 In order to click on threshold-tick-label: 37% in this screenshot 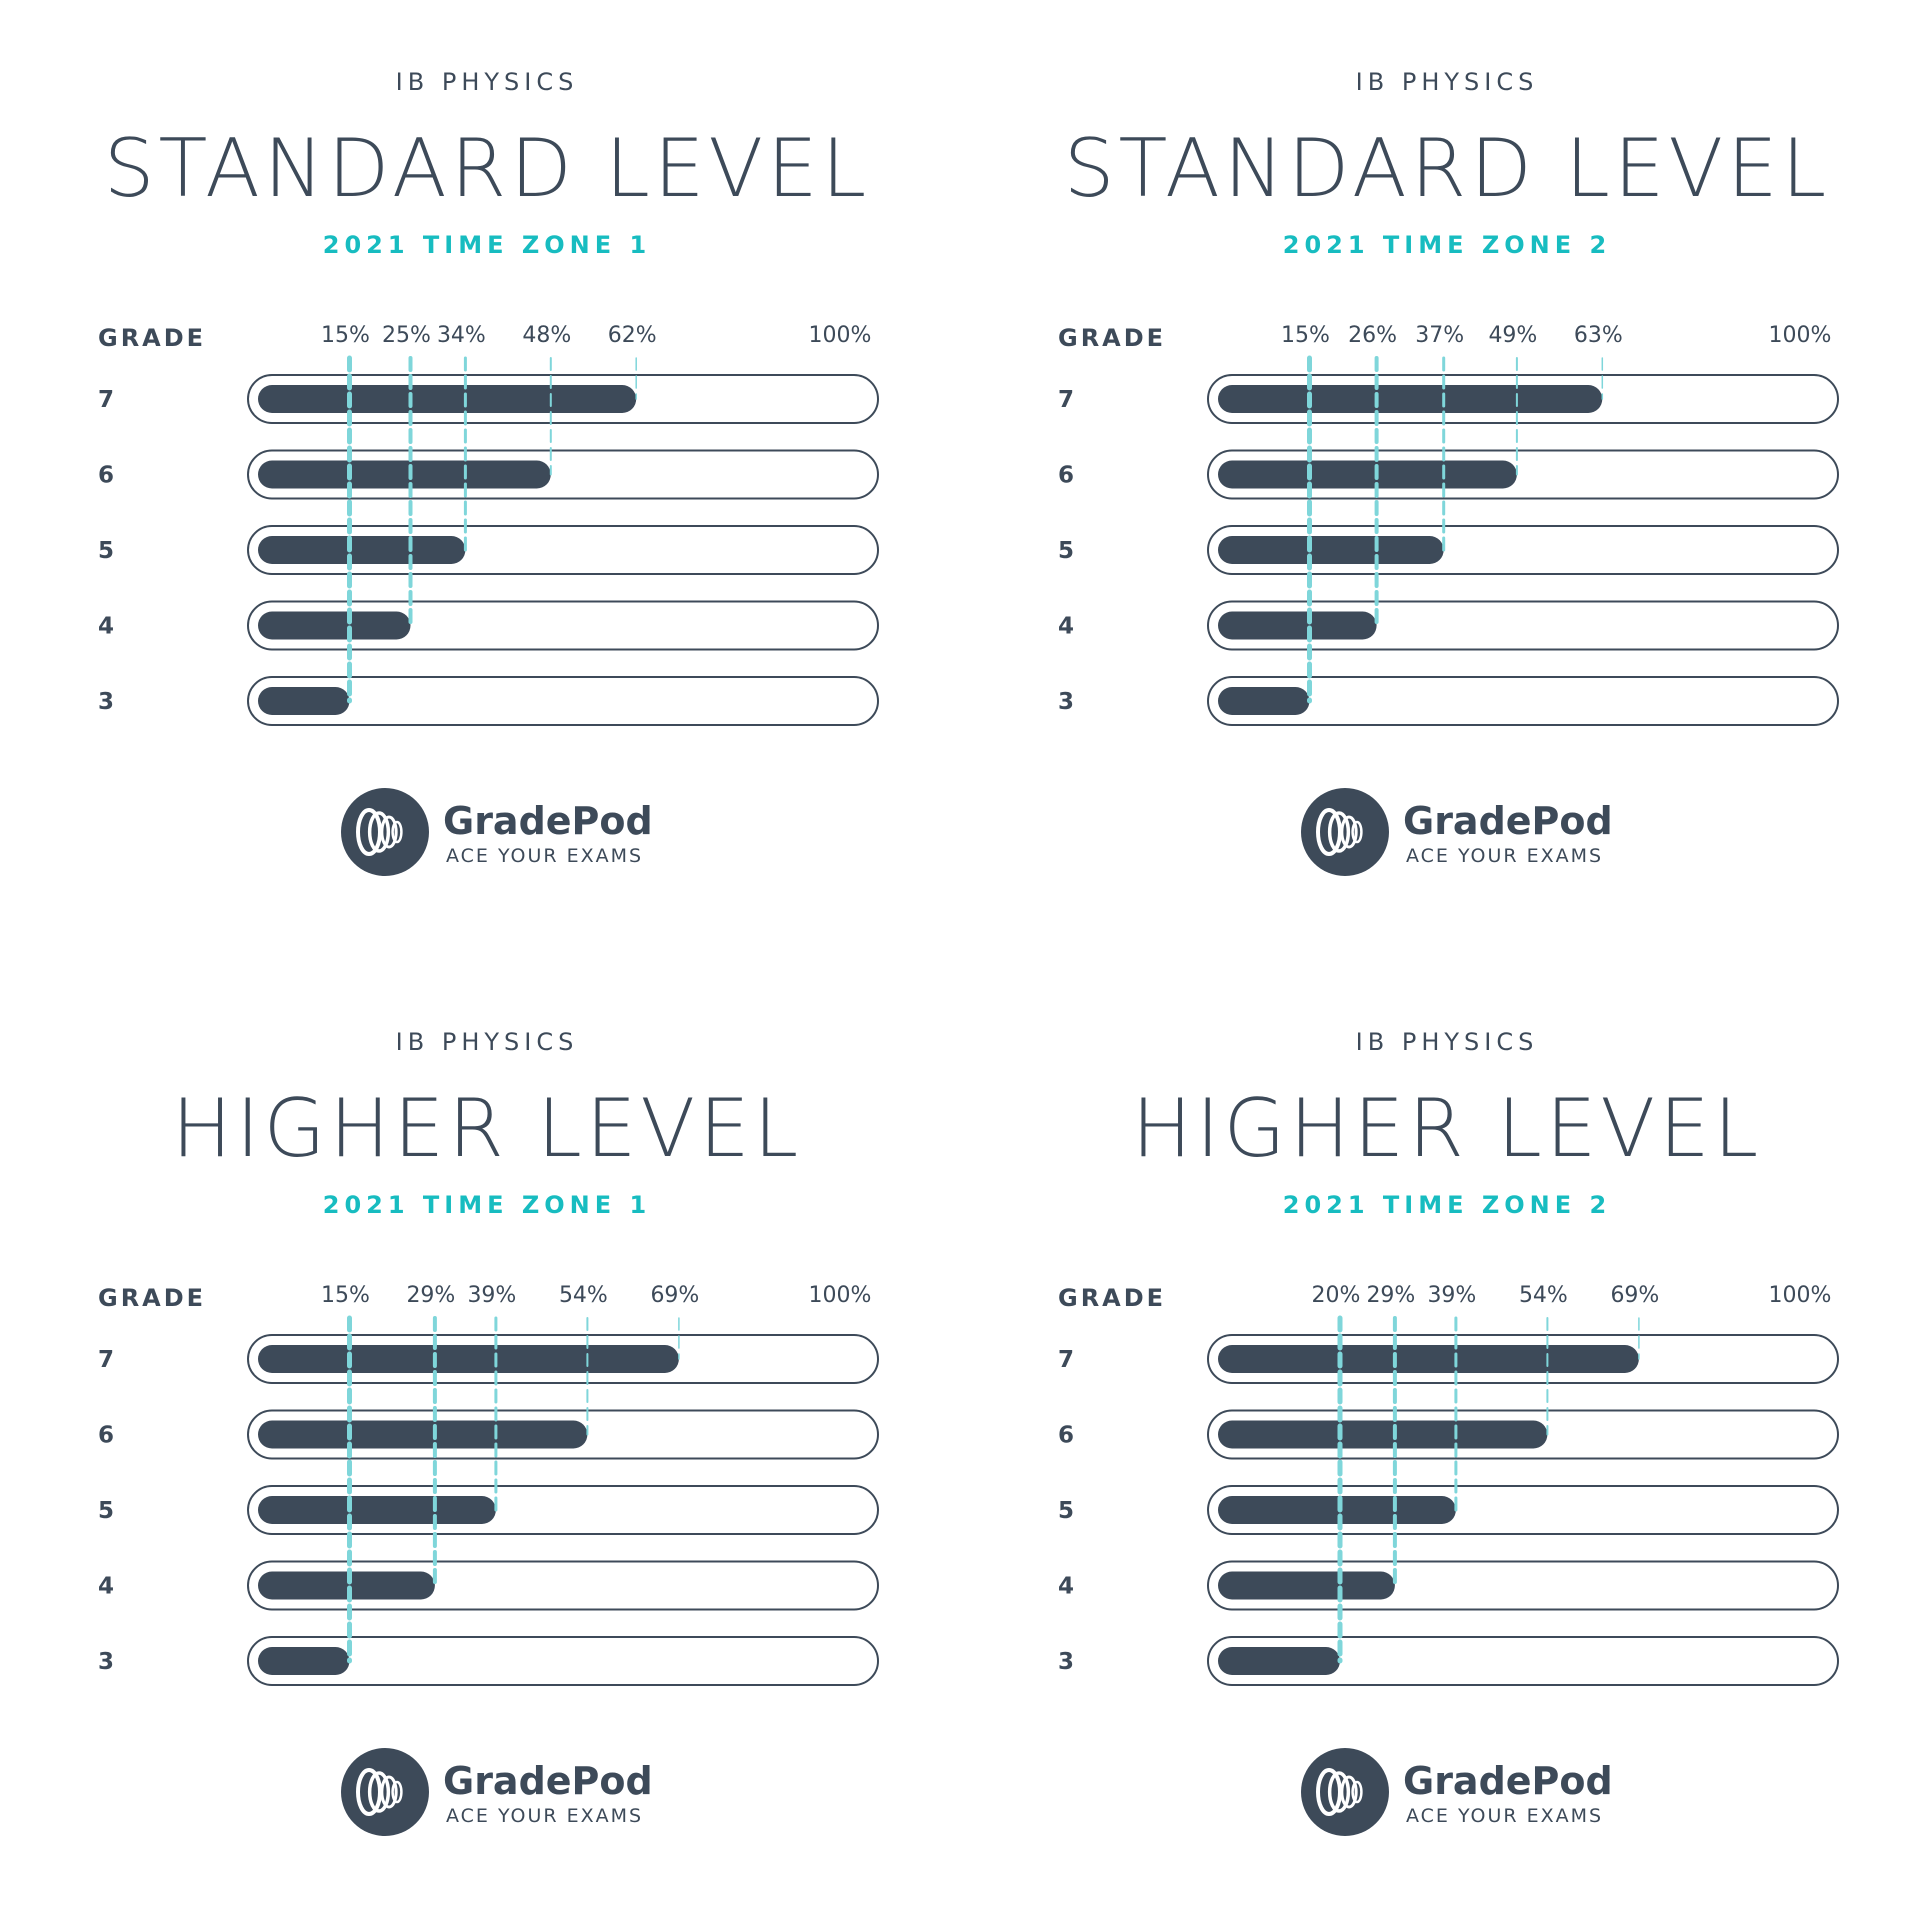, I will do `click(1439, 335)`.